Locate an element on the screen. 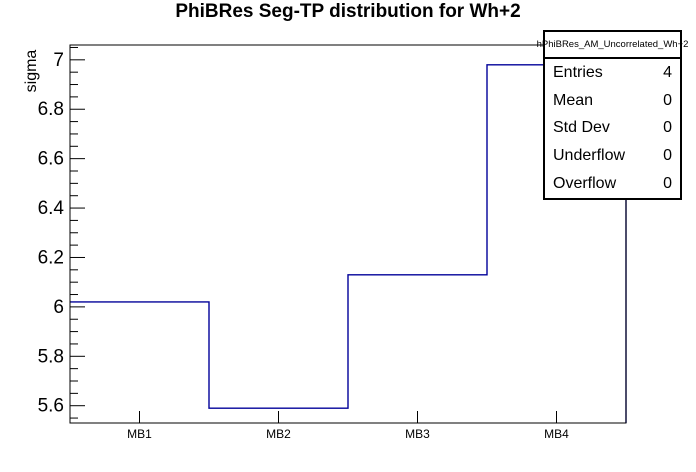  x-tick-label: MB4 is located at coordinates (556, 434).